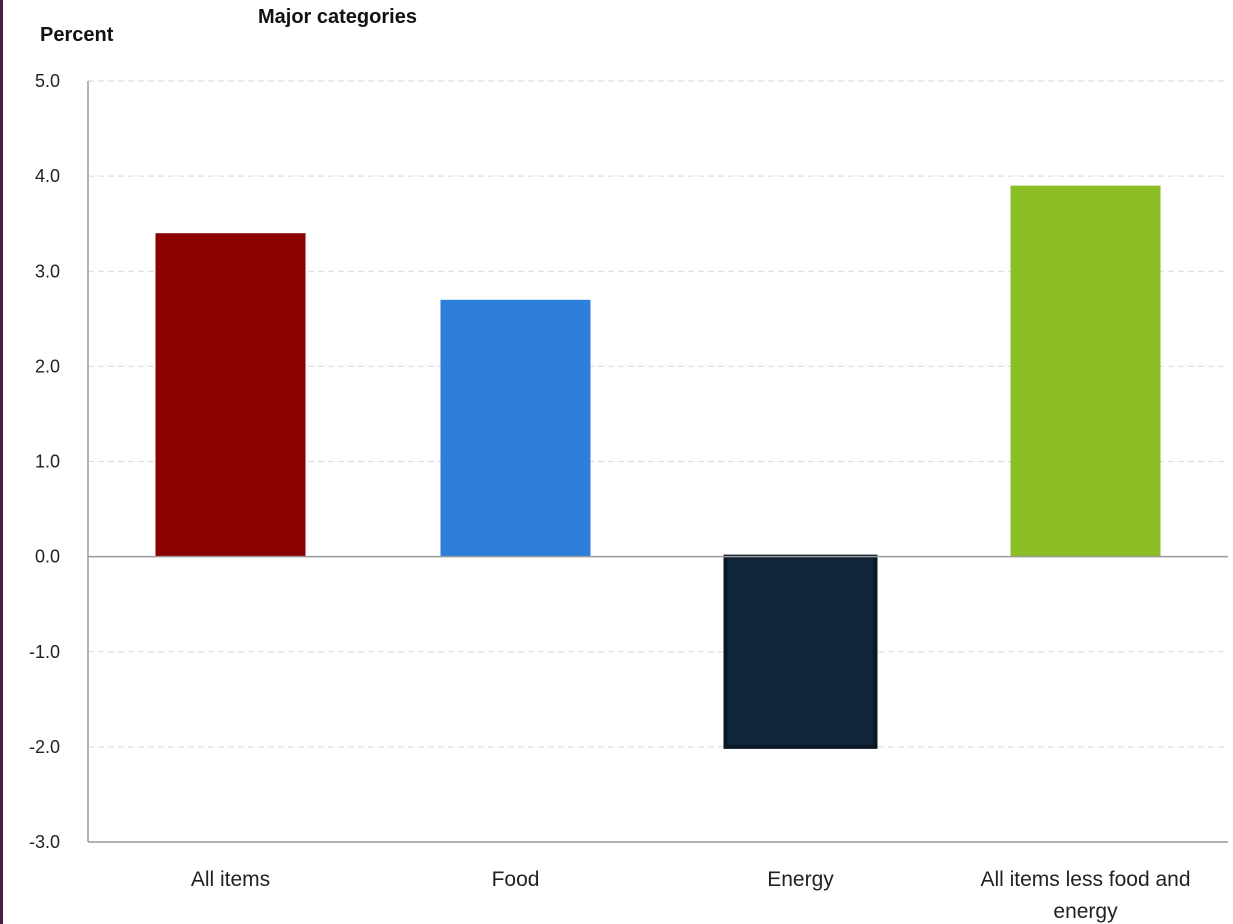 This screenshot has height=924, width=1233. What do you see at coordinates (1, 462) in the screenshot?
I see `window-edge` at bounding box center [1, 462].